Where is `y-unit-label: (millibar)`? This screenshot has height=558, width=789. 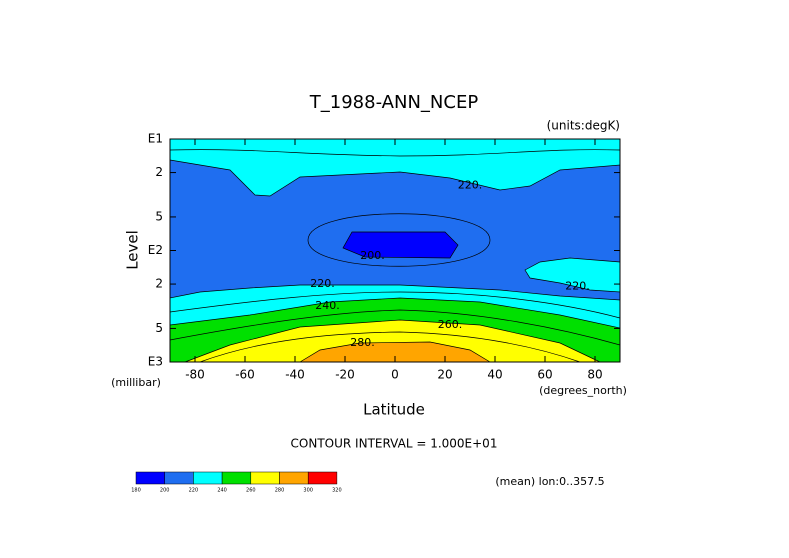 y-unit-label: (millibar) is located at coordinates (136, 382).